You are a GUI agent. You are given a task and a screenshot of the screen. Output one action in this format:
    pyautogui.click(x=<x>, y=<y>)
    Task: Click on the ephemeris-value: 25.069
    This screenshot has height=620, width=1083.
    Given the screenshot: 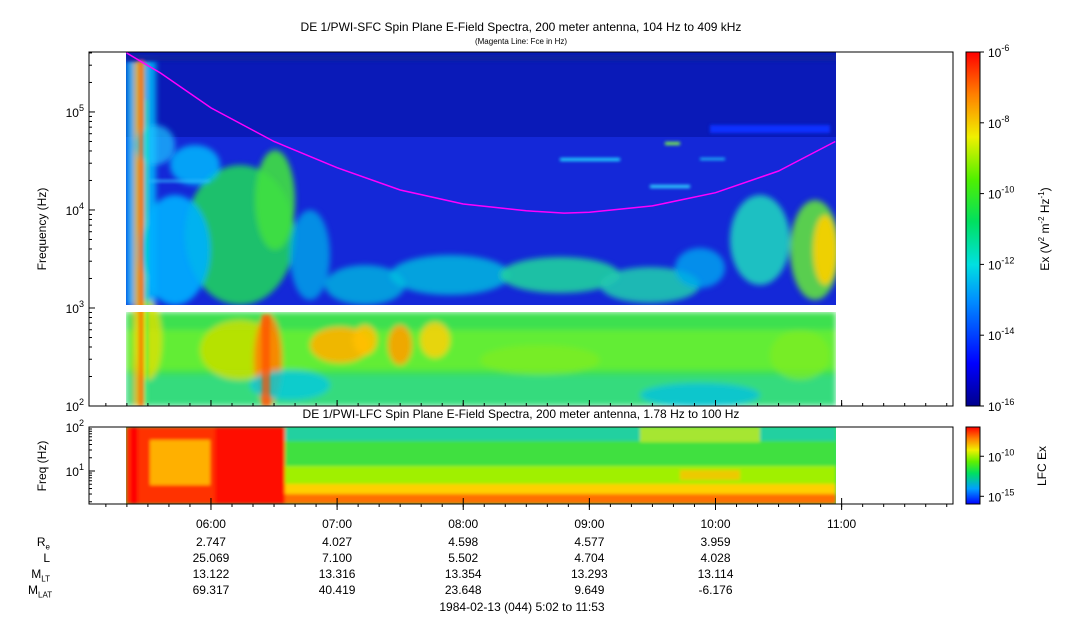 What is the action you would take?
    pyautogui.click(x=211, y=558)
    